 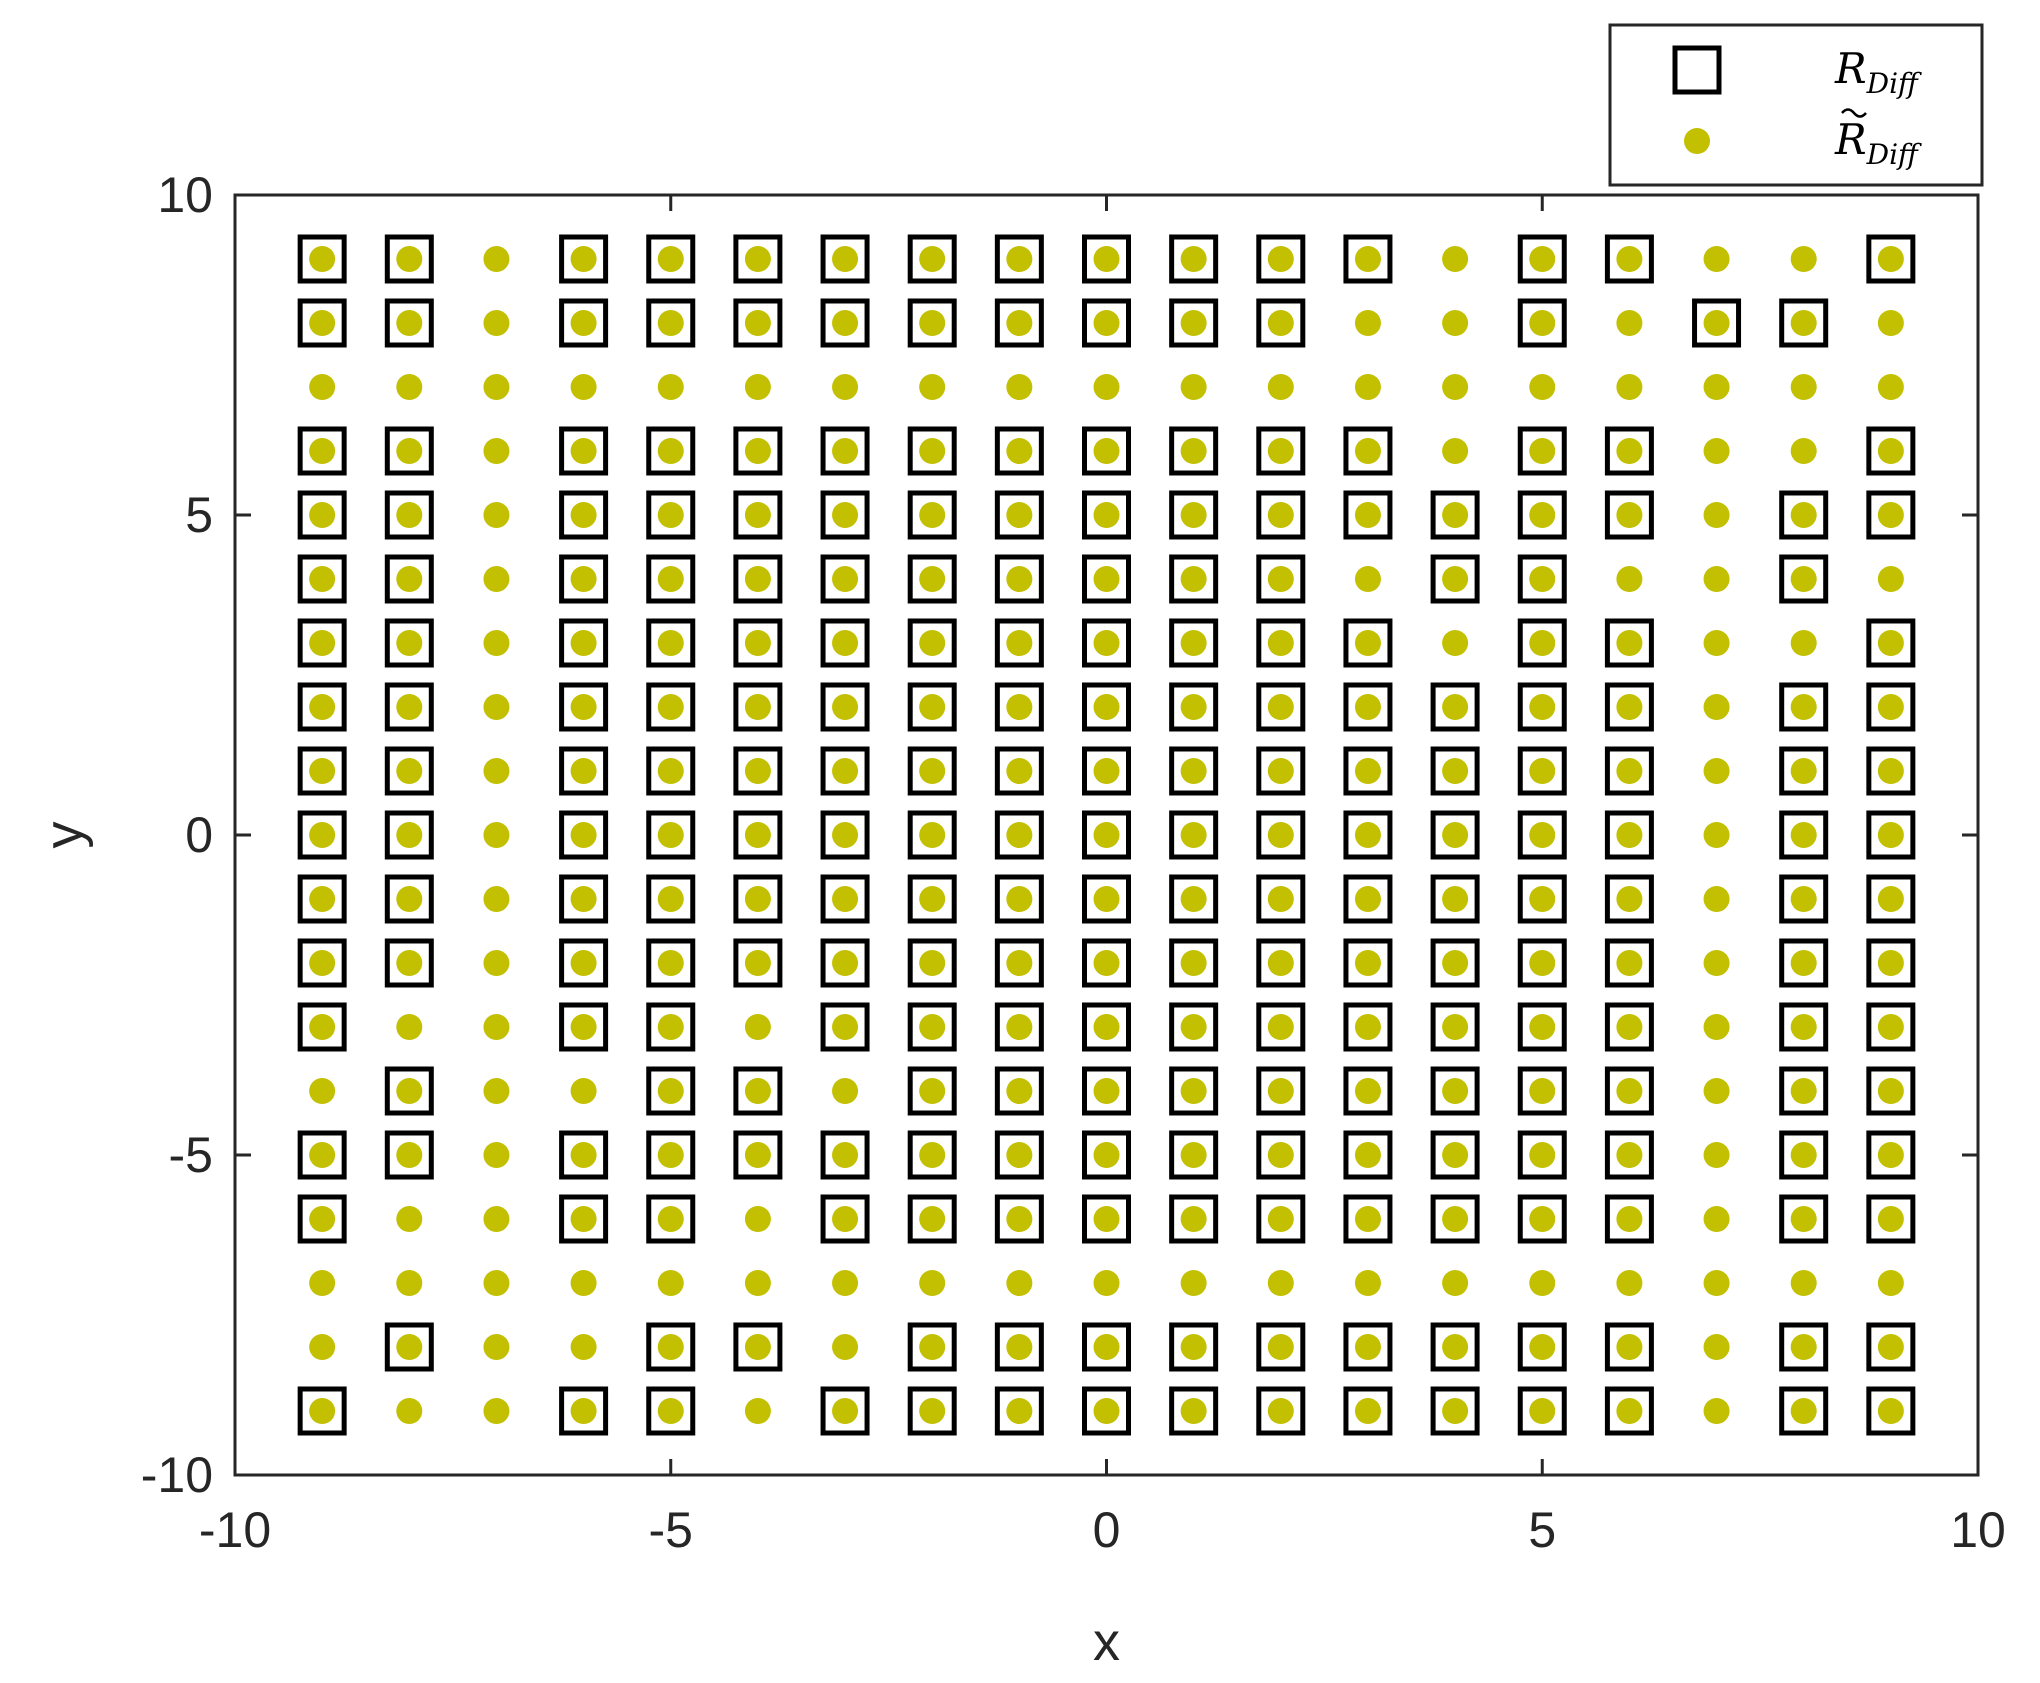 What do you see at coordinates (1697, 70) in the screenshot?
I see `legend-square-icon` at bounding box center [1697, 70].